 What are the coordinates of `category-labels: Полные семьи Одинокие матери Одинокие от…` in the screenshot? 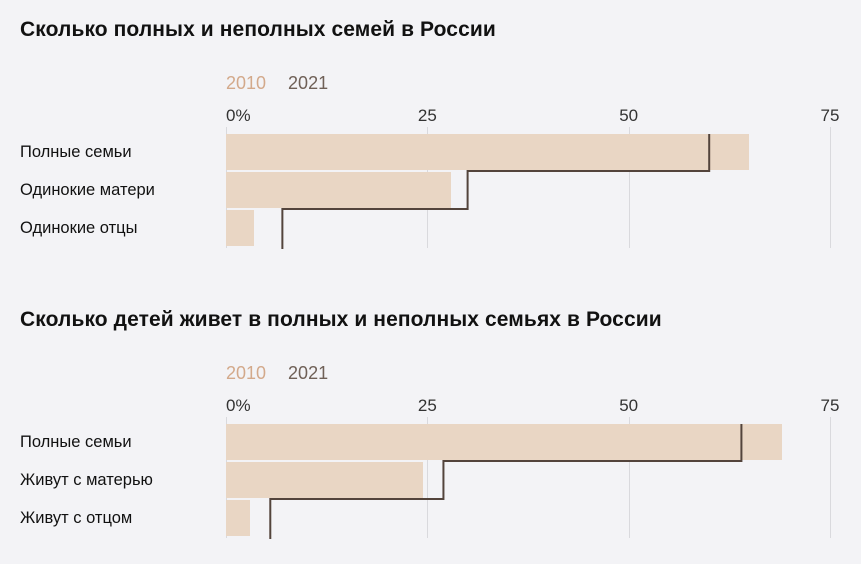 It's located at (123, 191).